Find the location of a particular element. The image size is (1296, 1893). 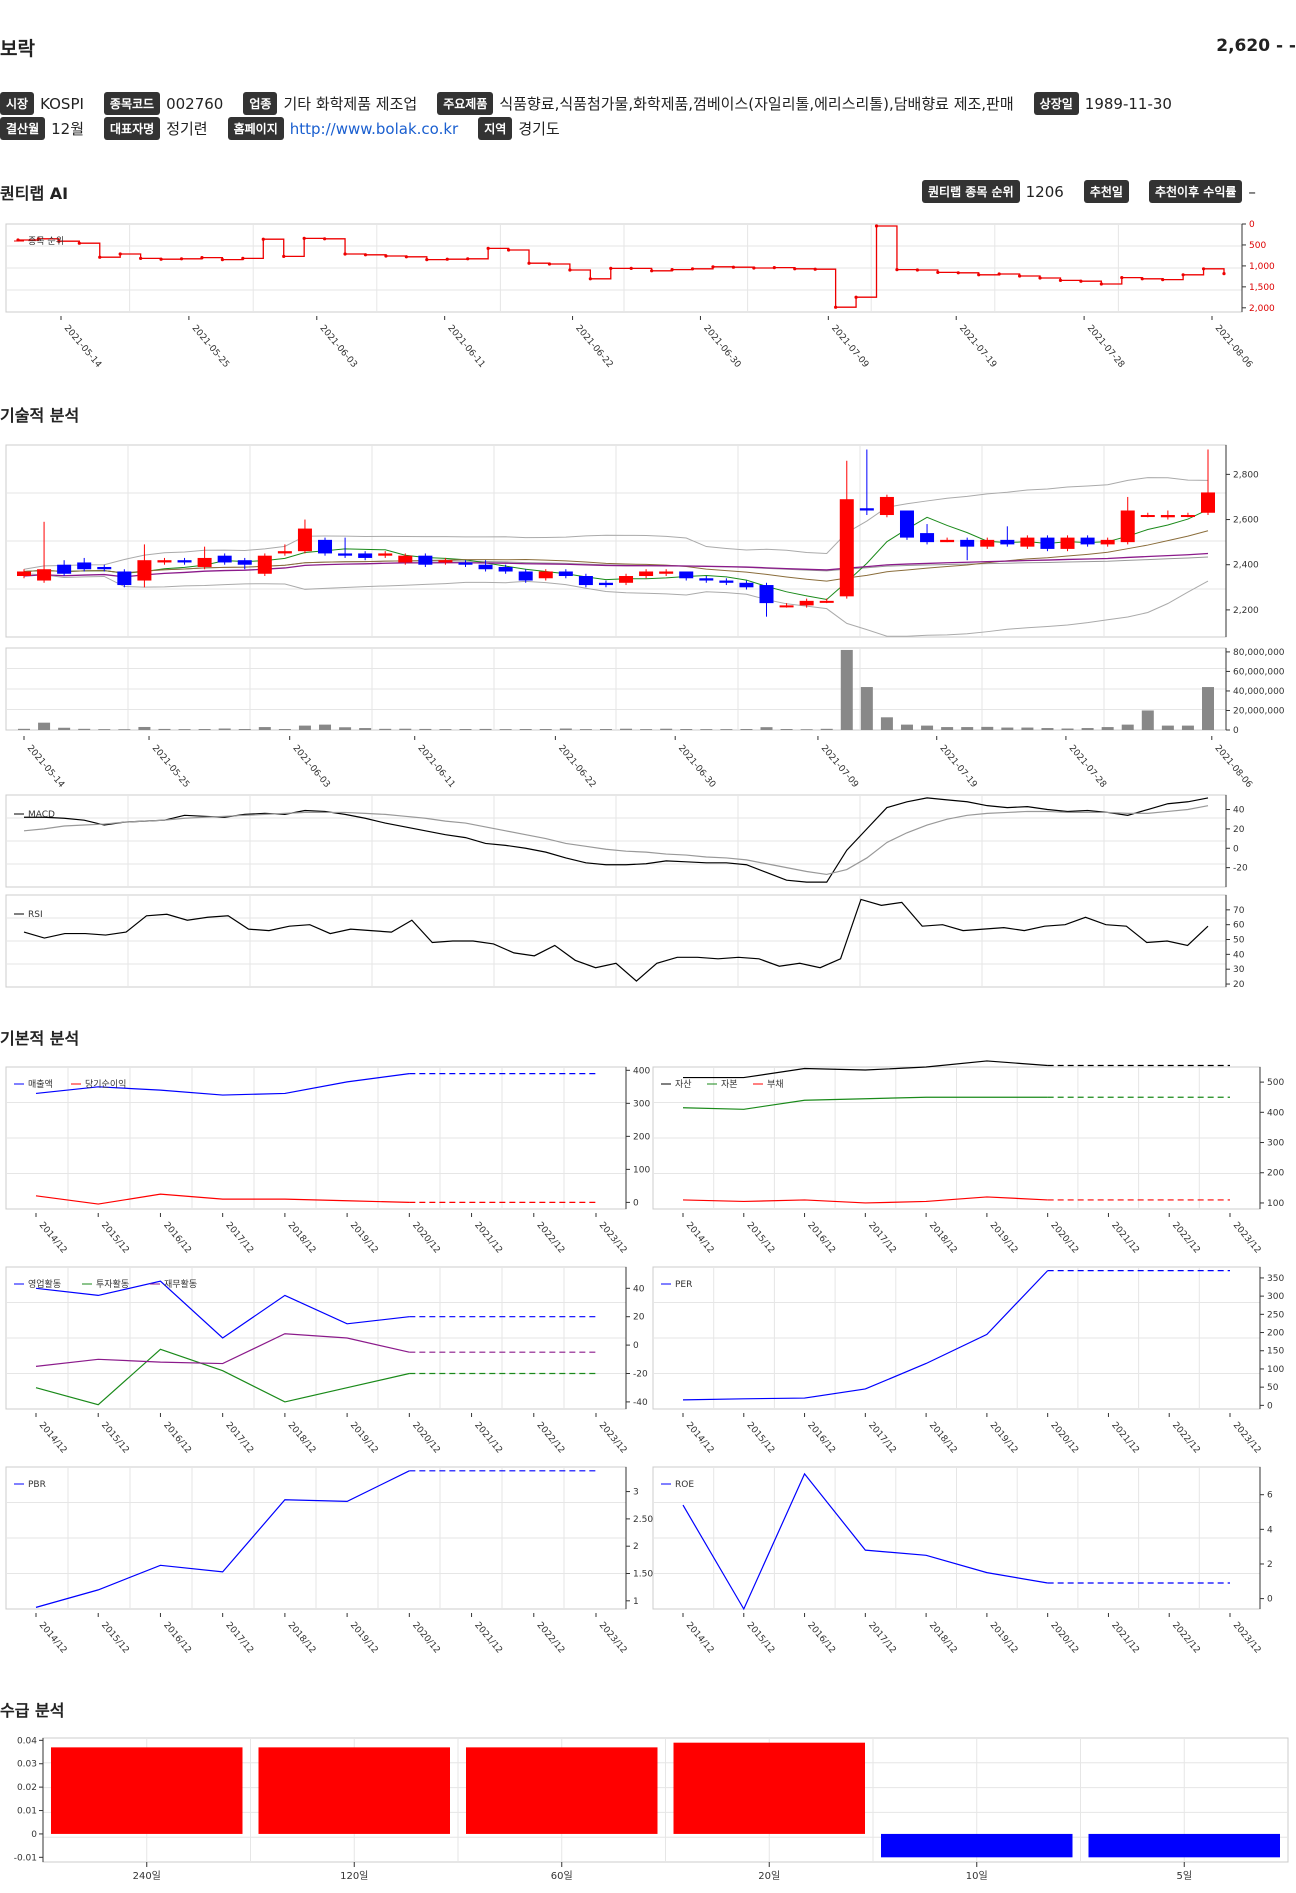

supply-tick-label: 0.02 is located at coordinates (27, 1788).